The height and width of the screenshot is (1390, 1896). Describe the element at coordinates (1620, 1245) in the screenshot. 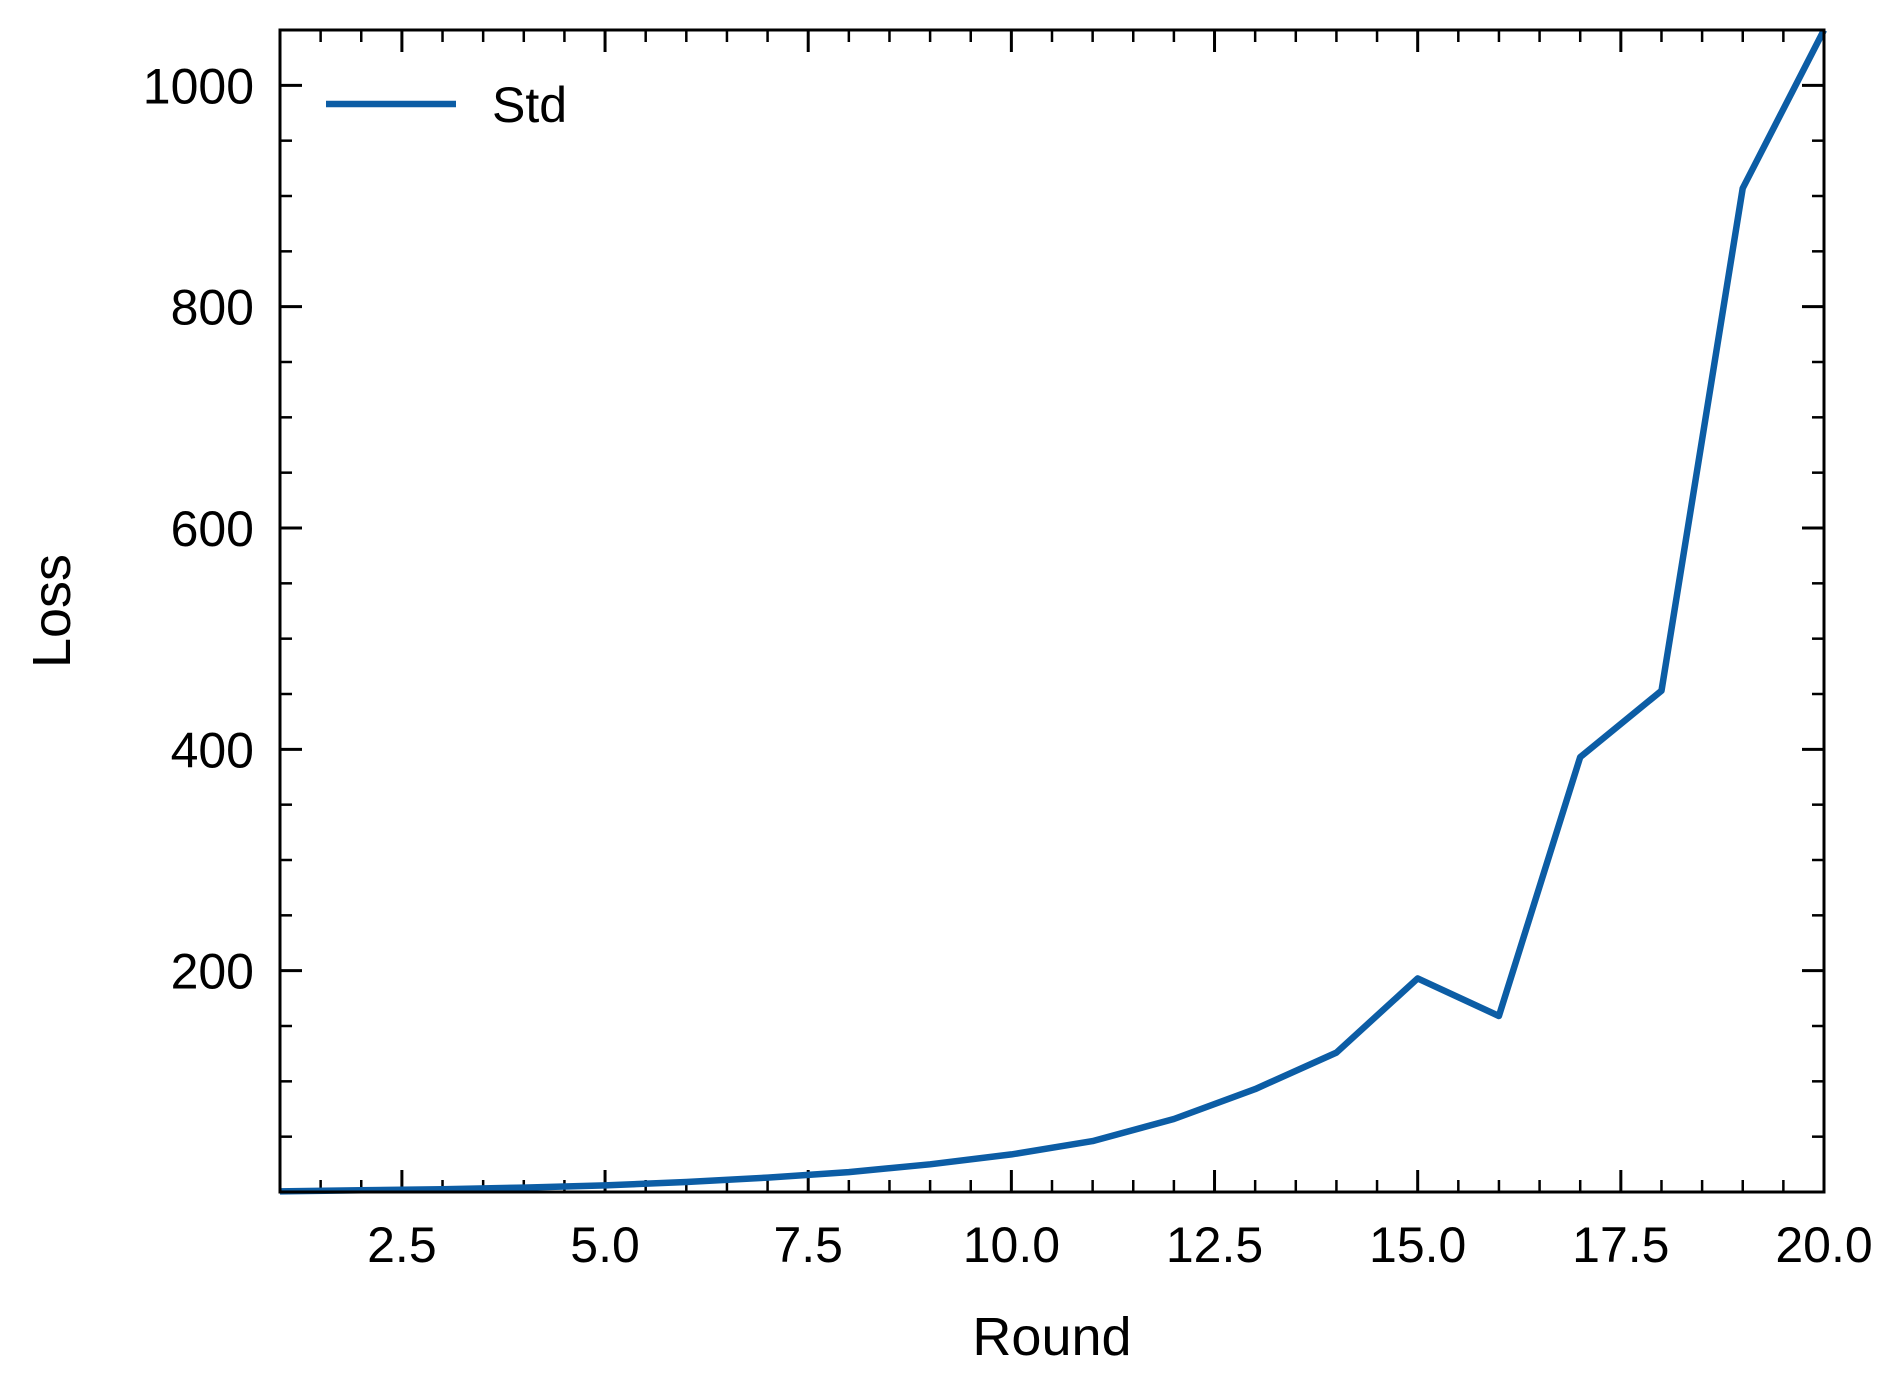

I see `x-tick-label: 17.5` at that location.